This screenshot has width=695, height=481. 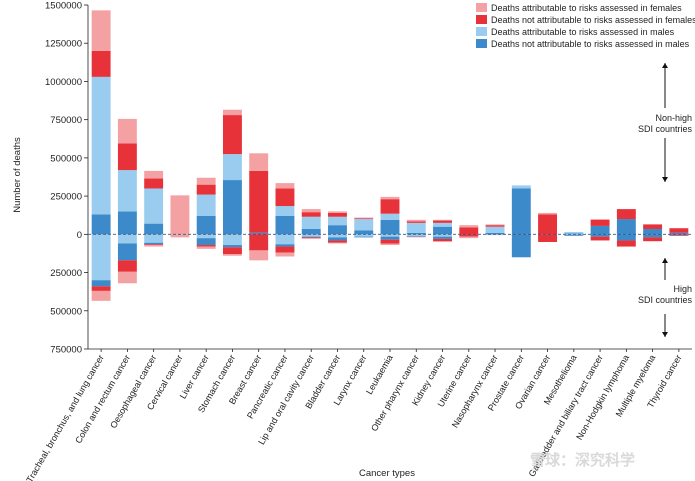 I want to click on y-tick-label: 750000, so click(x=66, y=350).